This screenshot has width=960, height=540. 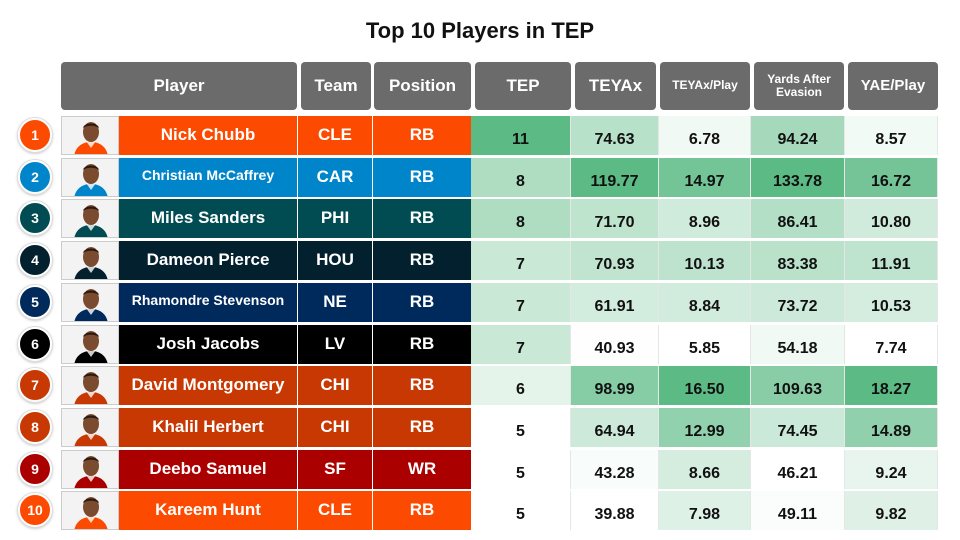 I want to click on cell-yae-value: 86.41, so click(x=797, y=222).